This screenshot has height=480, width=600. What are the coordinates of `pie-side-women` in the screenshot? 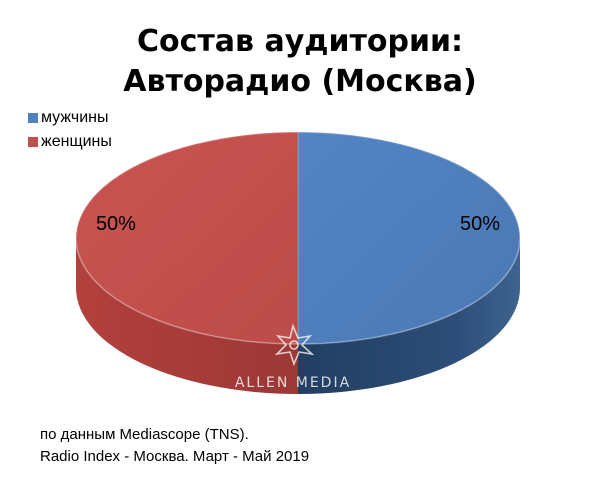 It's located at (187, 316).